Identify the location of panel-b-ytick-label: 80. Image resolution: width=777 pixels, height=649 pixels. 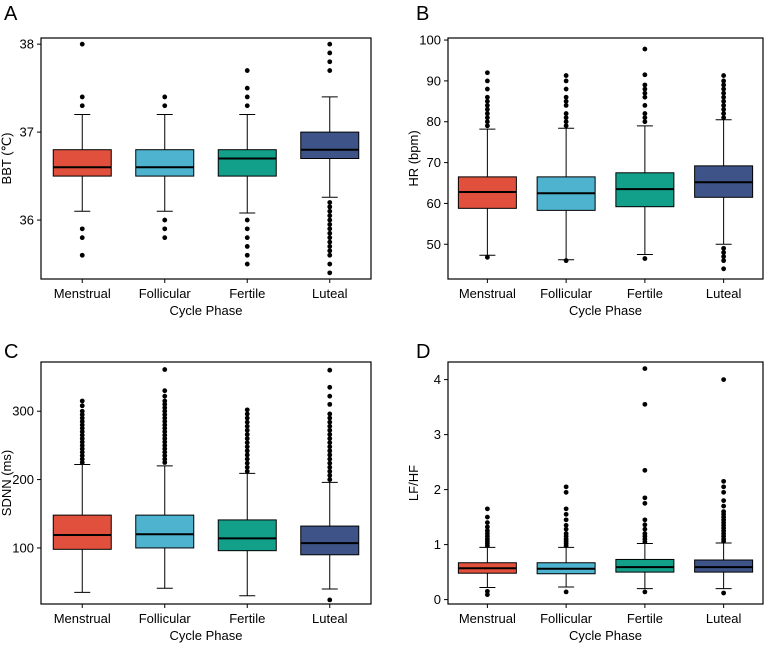
(434, 121).